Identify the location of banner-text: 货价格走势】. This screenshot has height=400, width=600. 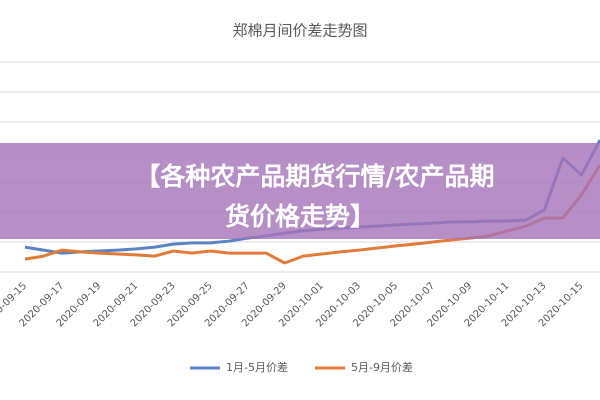
(300, 216).